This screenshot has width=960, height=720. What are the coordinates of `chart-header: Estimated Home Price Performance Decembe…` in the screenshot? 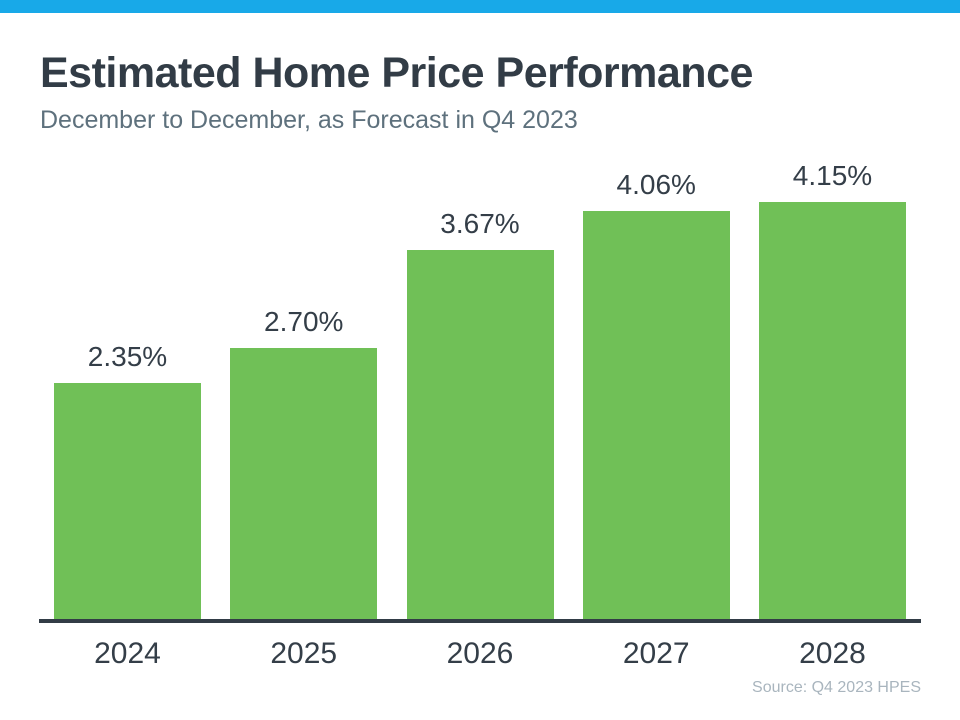 It's located at (500, 93).